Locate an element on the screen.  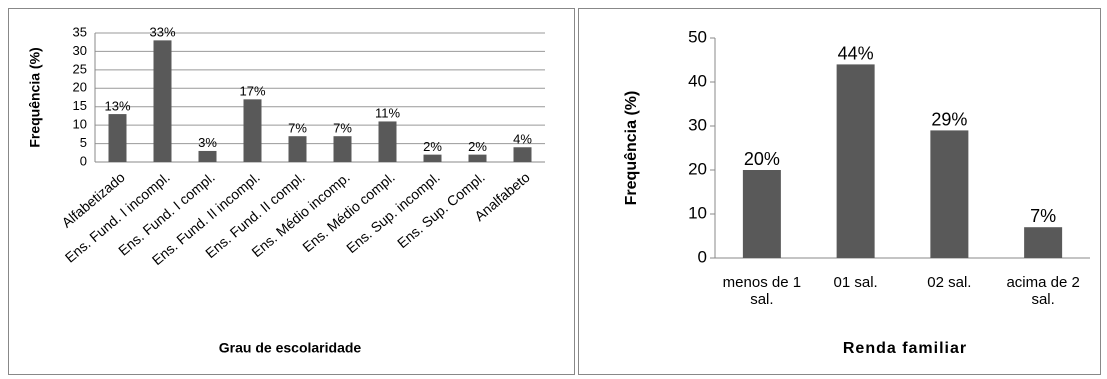
value-label: 13% is located at coordinates (117, 105).